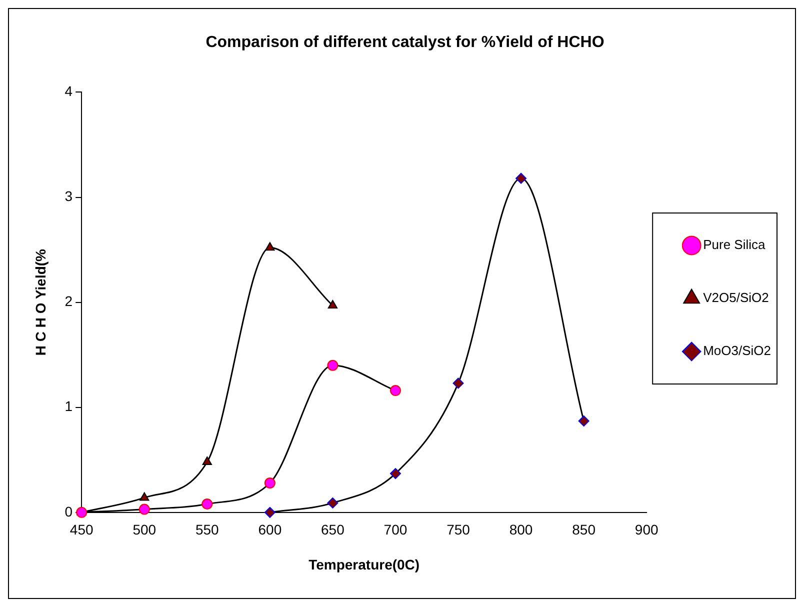  I want to click on legend-label: MoO3/SiO2, so click(737, 350).